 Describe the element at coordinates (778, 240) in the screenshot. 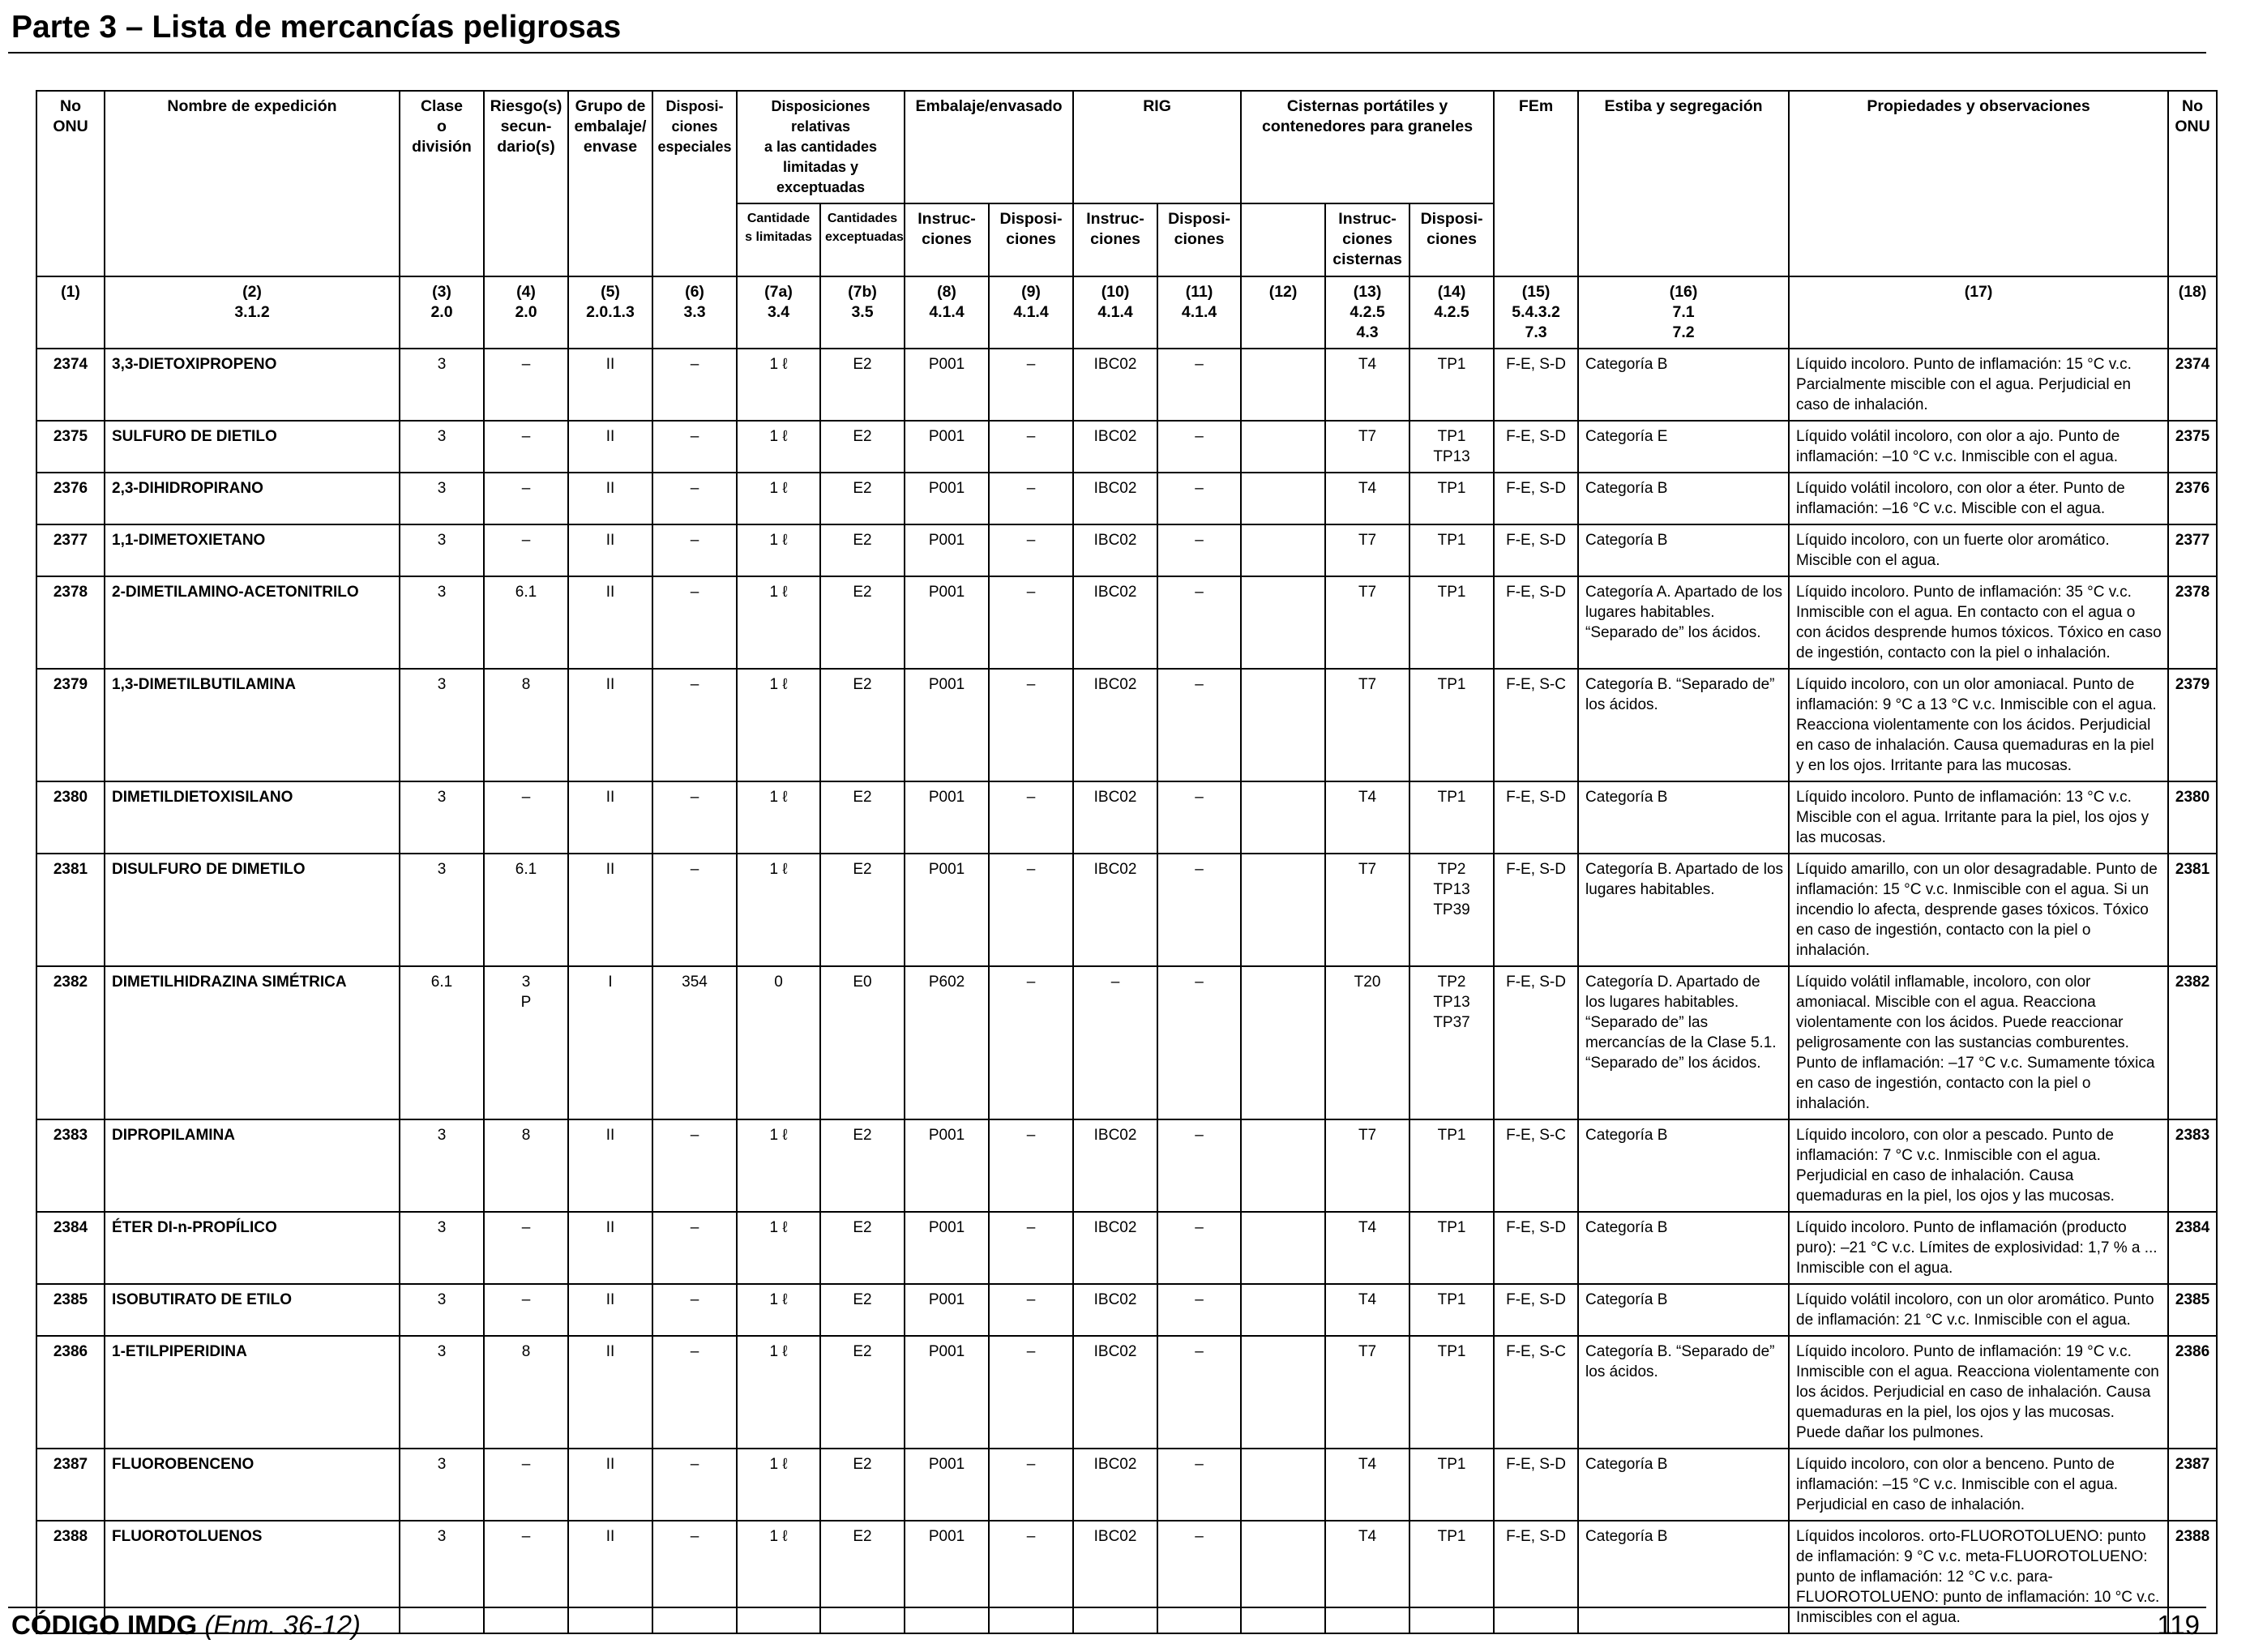

I see `header-cant-limitadas: Cantidade s limitadas` at that location.